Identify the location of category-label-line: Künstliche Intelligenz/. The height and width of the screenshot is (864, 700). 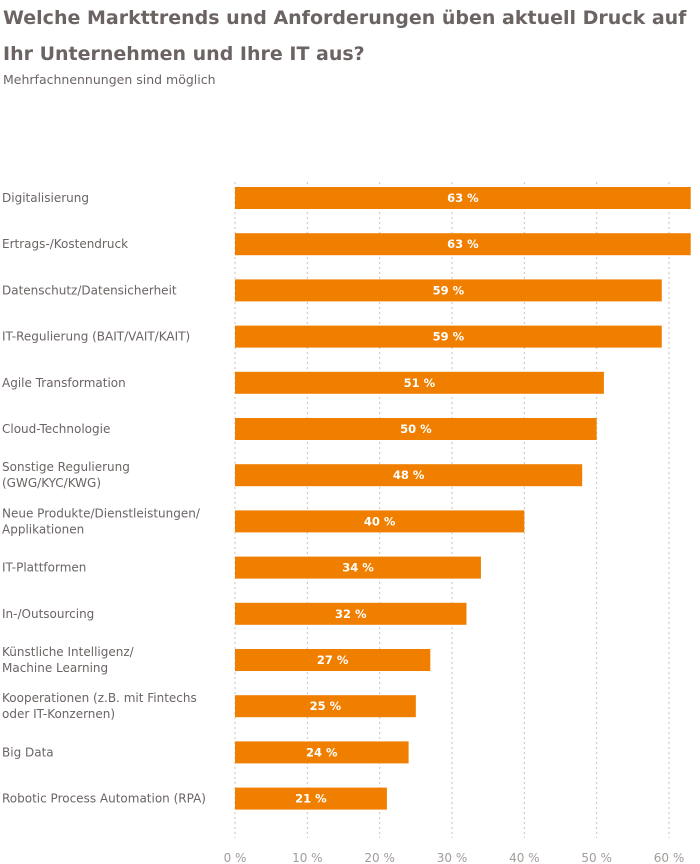
(68, 652).